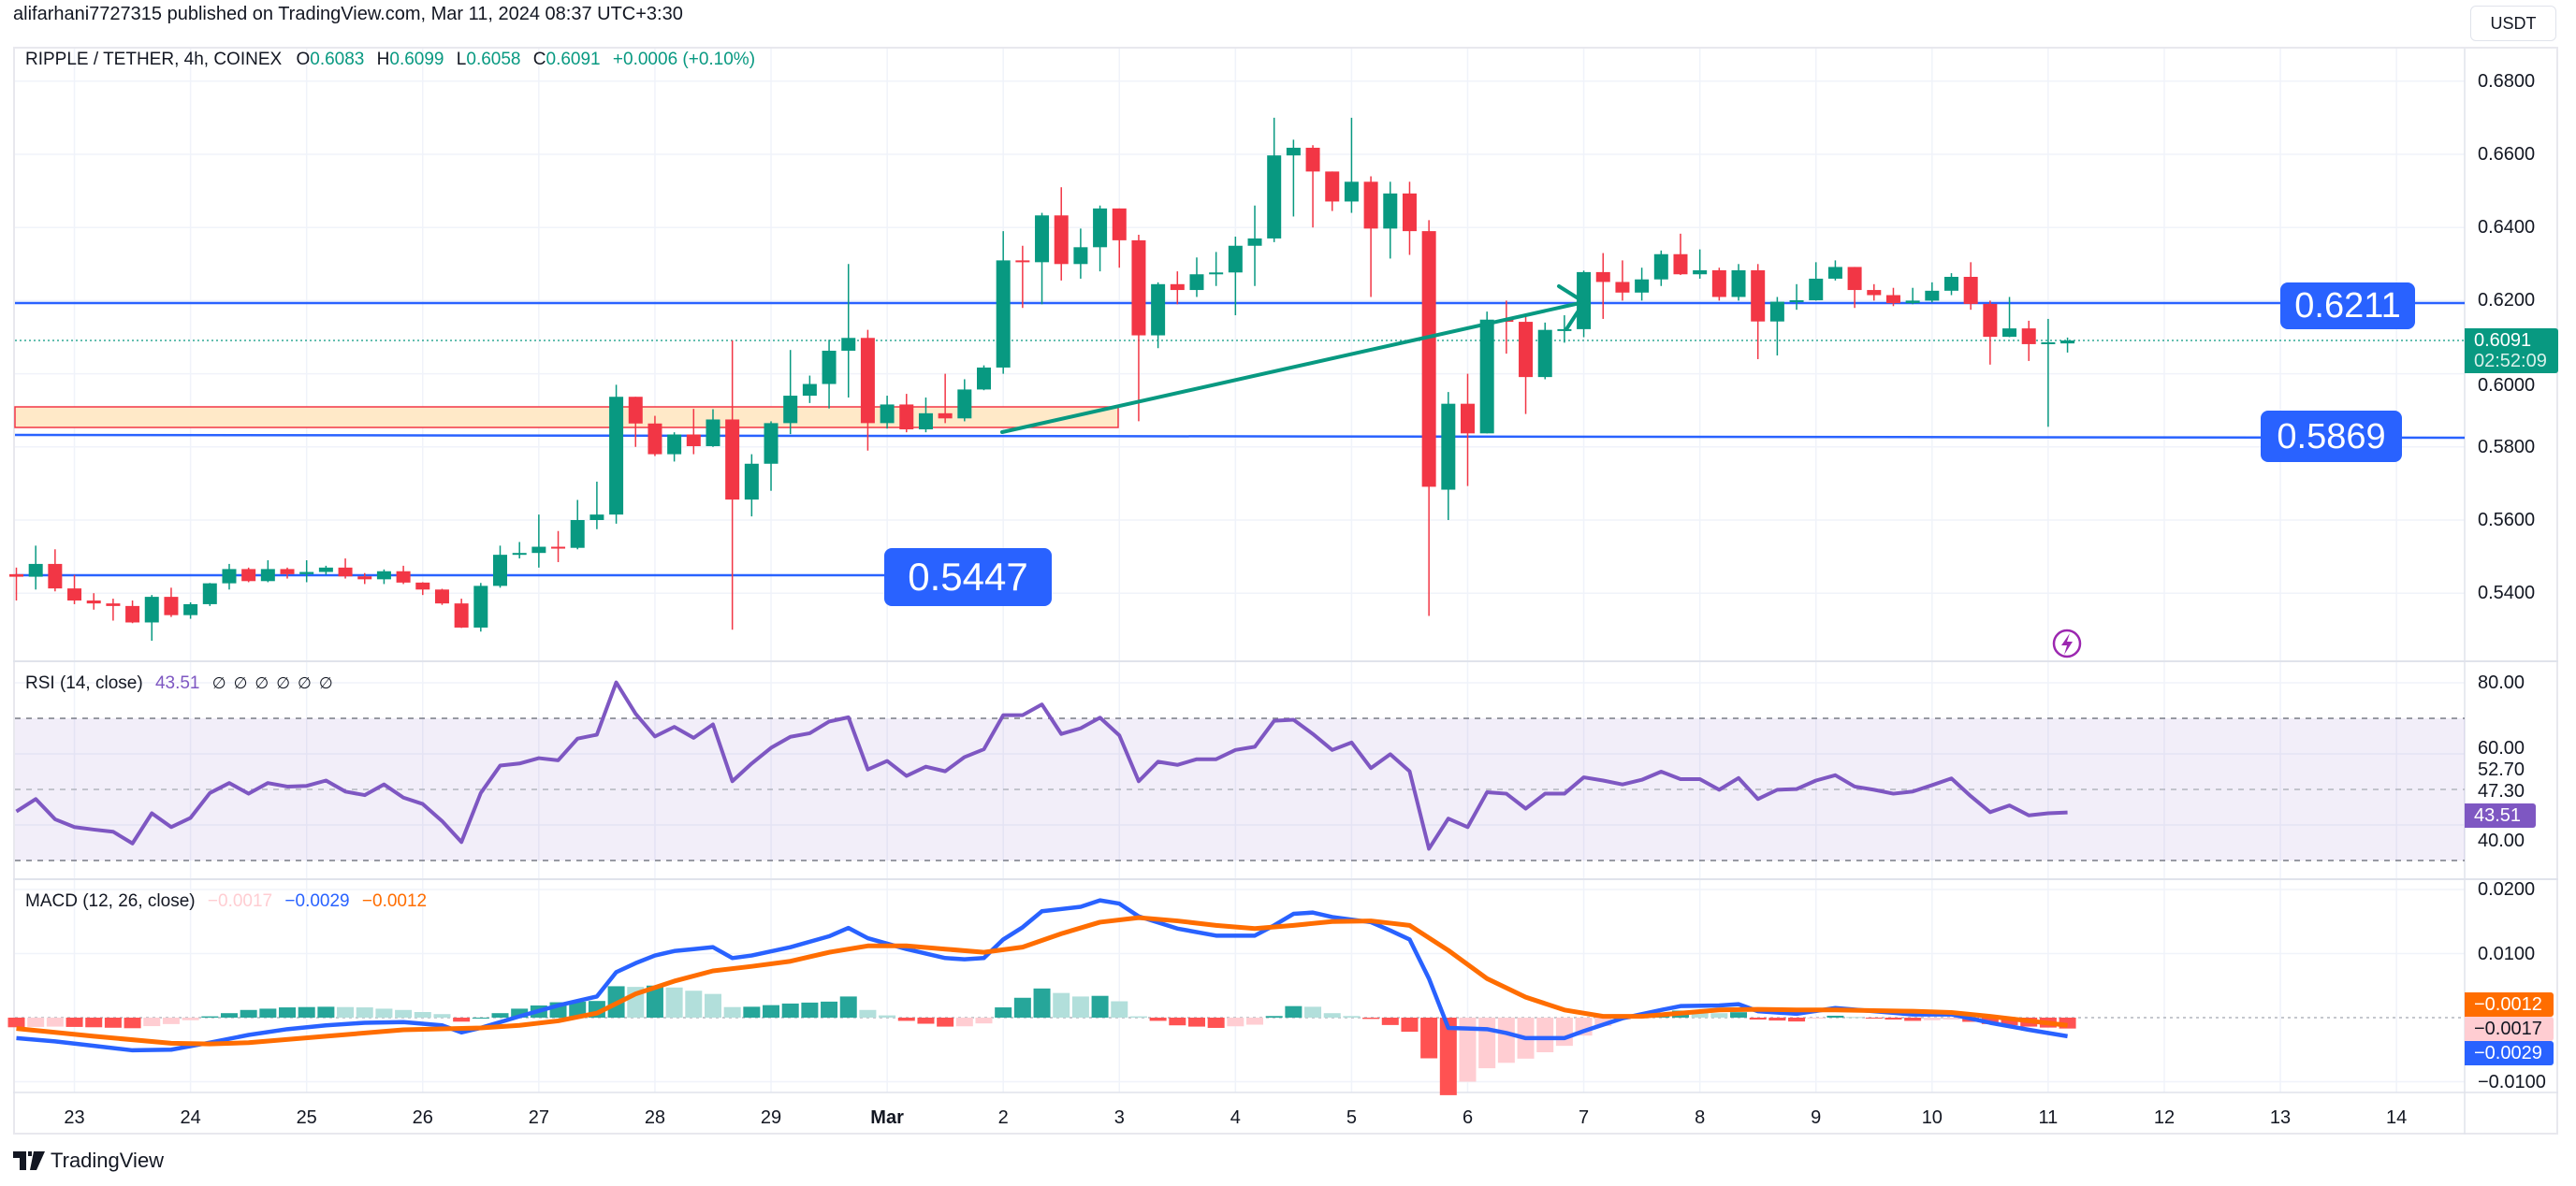 The width and height of the screenshot is (2576, 1186). Describe the element at coordinates (968, 577) in the screenshot. I see `level-label-lower: 0.5447` at that location.